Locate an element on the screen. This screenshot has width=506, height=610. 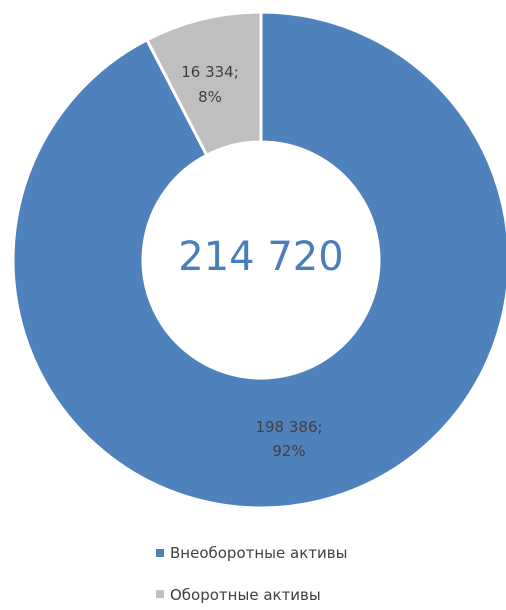
legend-swatch-noncurrent-assets is located at coordinates (160, 553).